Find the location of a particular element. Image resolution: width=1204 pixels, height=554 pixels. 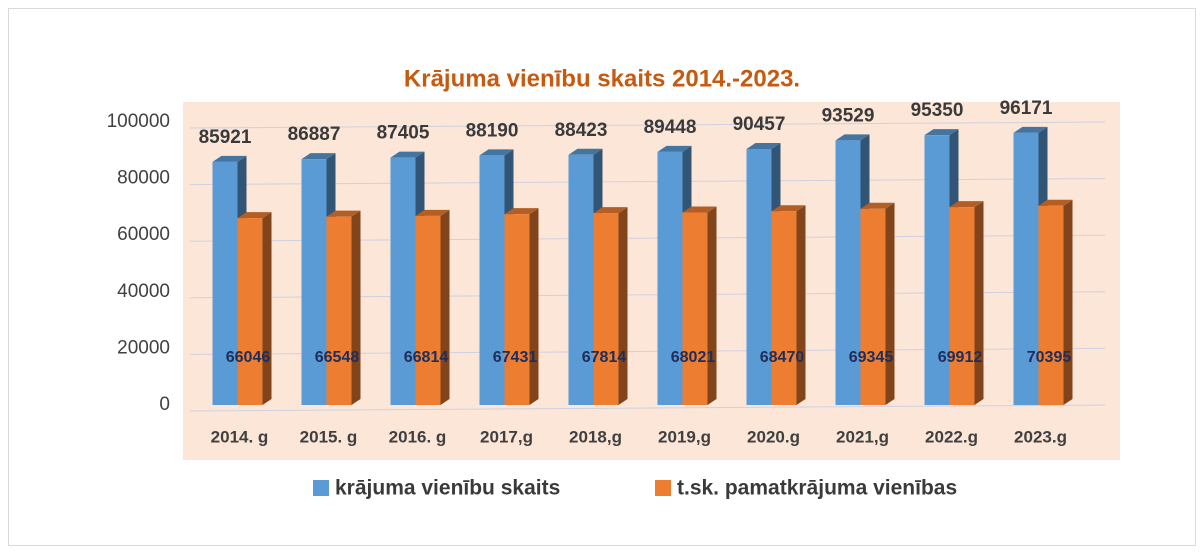

data-label: 67814 is located at coordinates (604, 357).